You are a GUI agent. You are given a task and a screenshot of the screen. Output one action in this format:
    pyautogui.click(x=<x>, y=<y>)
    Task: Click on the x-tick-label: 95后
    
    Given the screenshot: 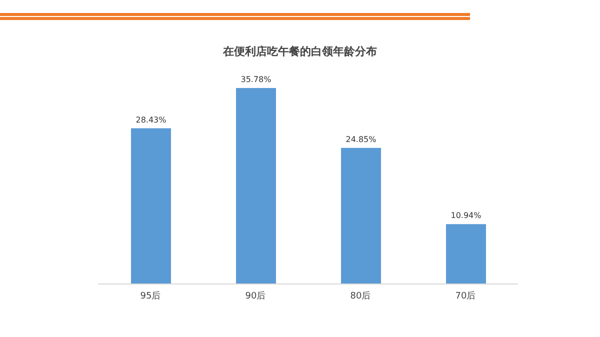 What is the action you would take?
    pyautogui.click(x=150, y=296)
    